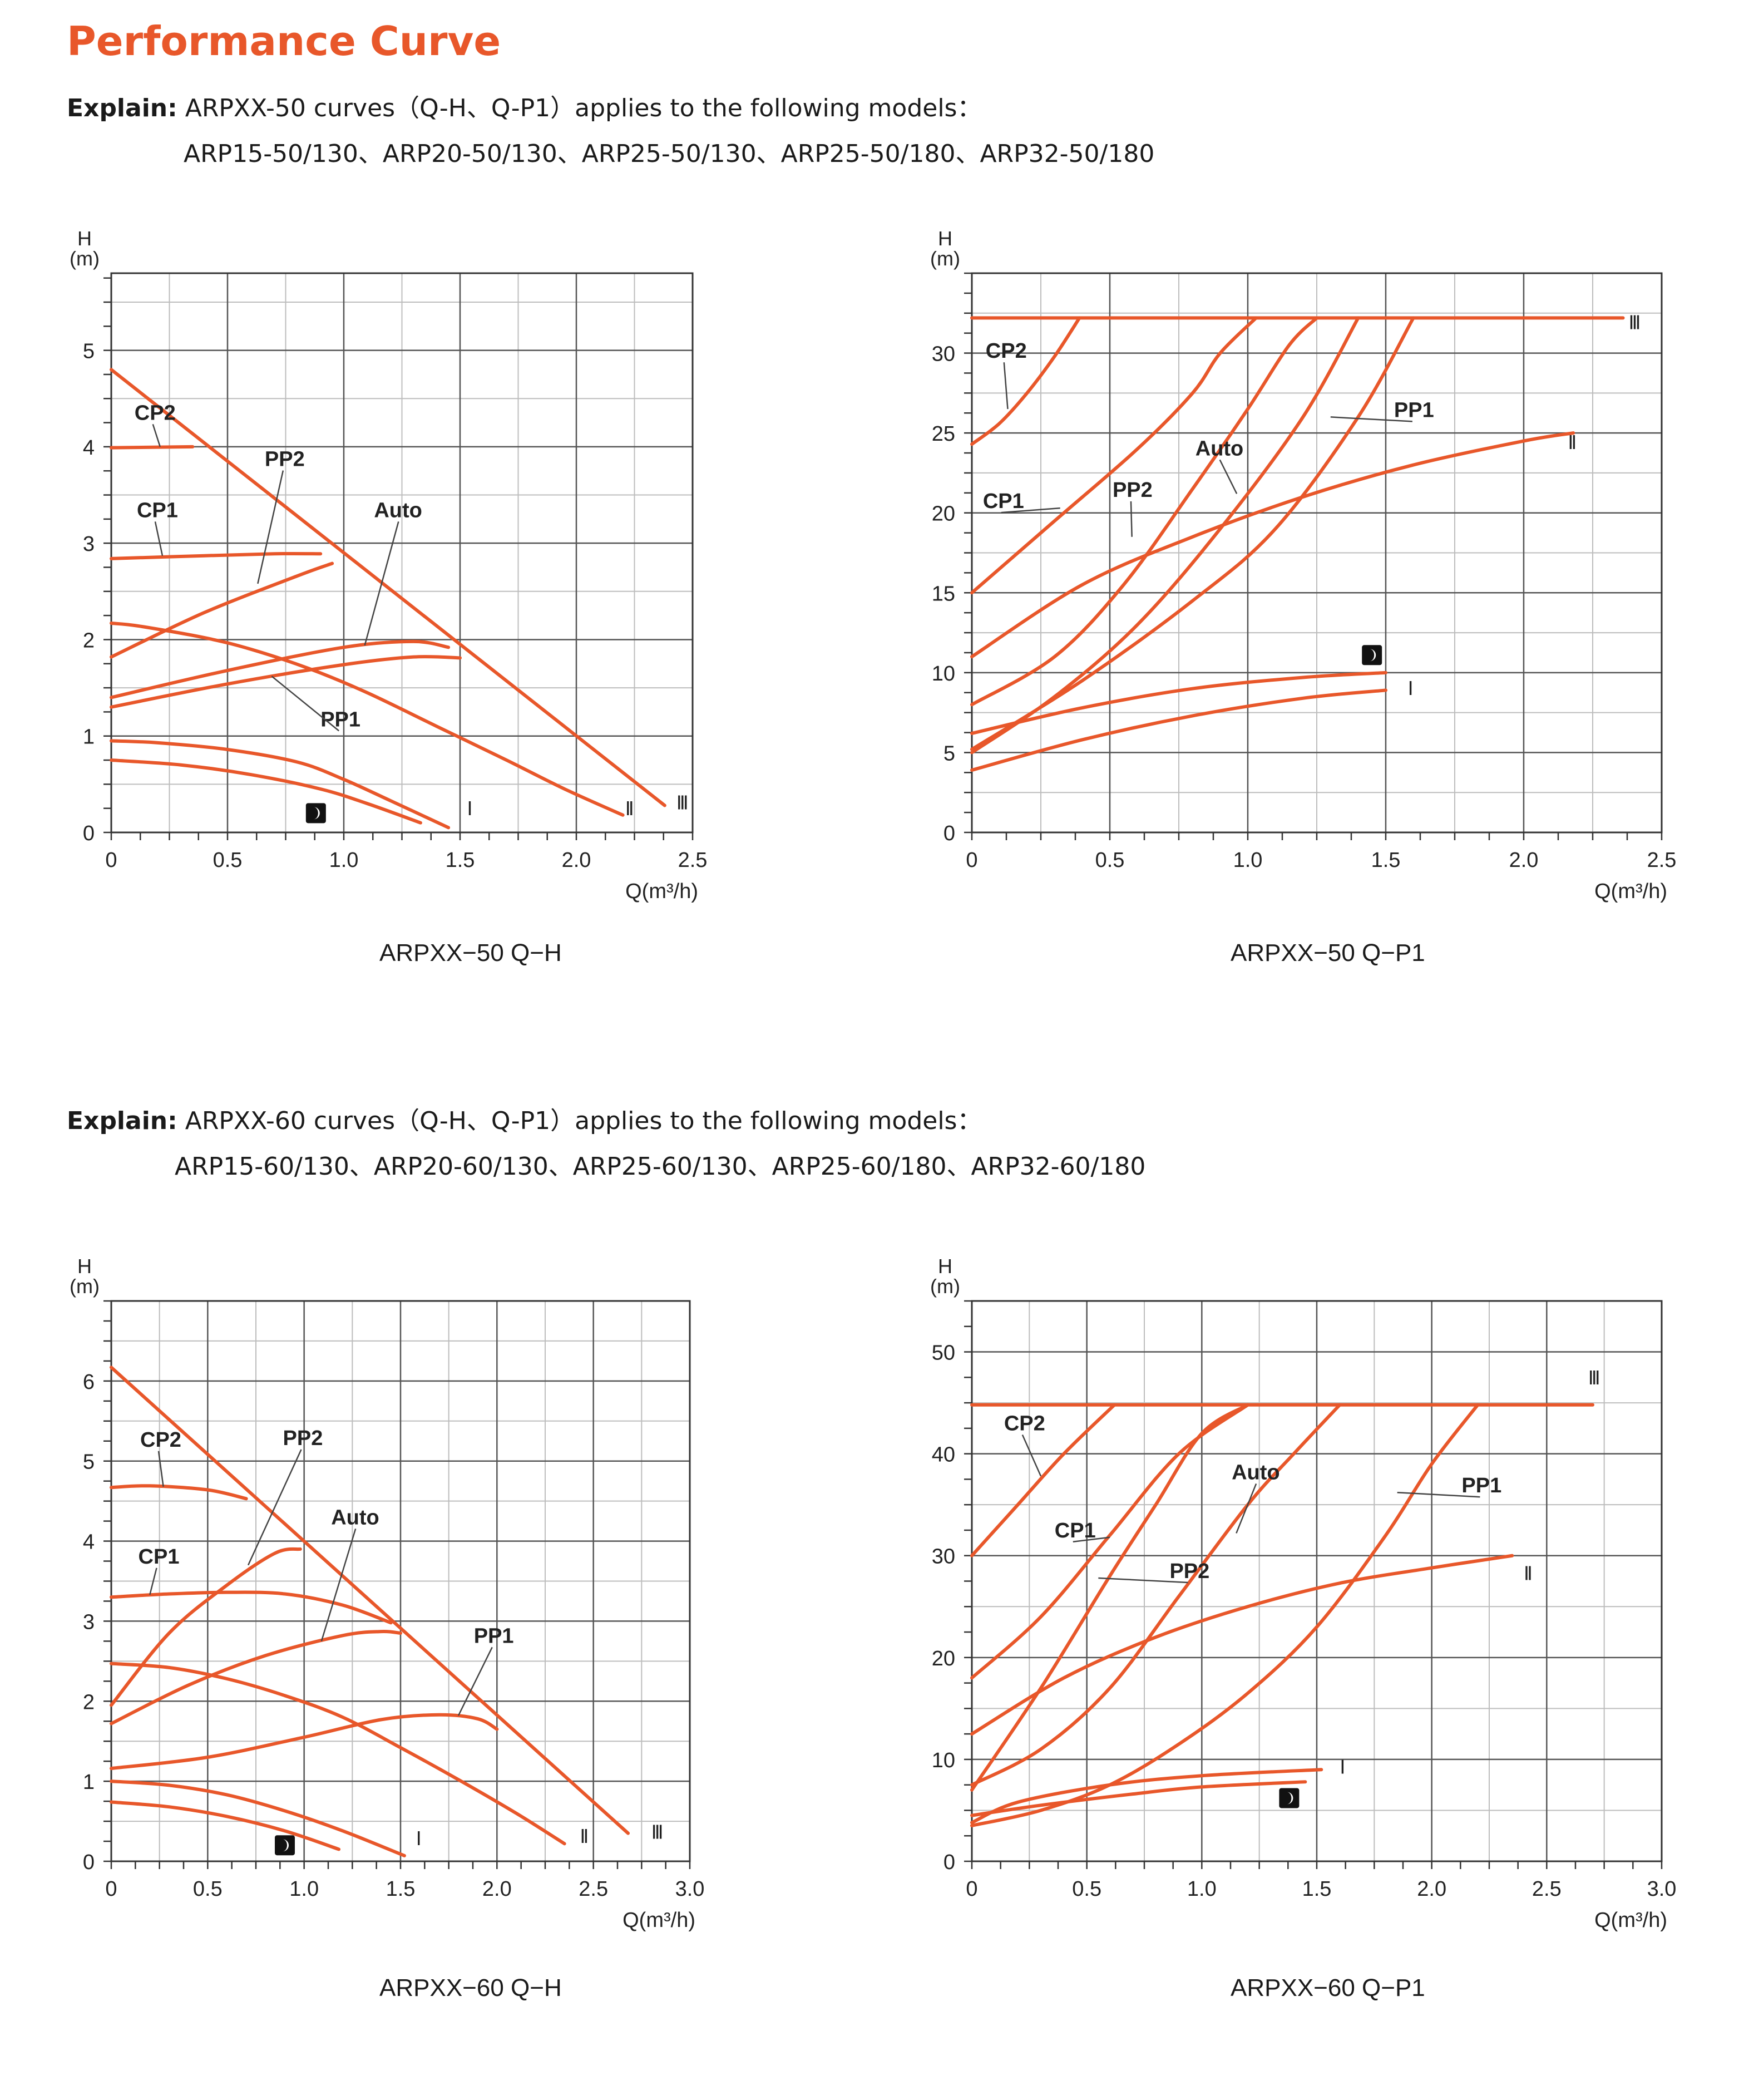 Image resolution: width=1739 pixels, height=2100 pixels. I want to click on x-tick-label: 2.0, so click(1431, 1889).